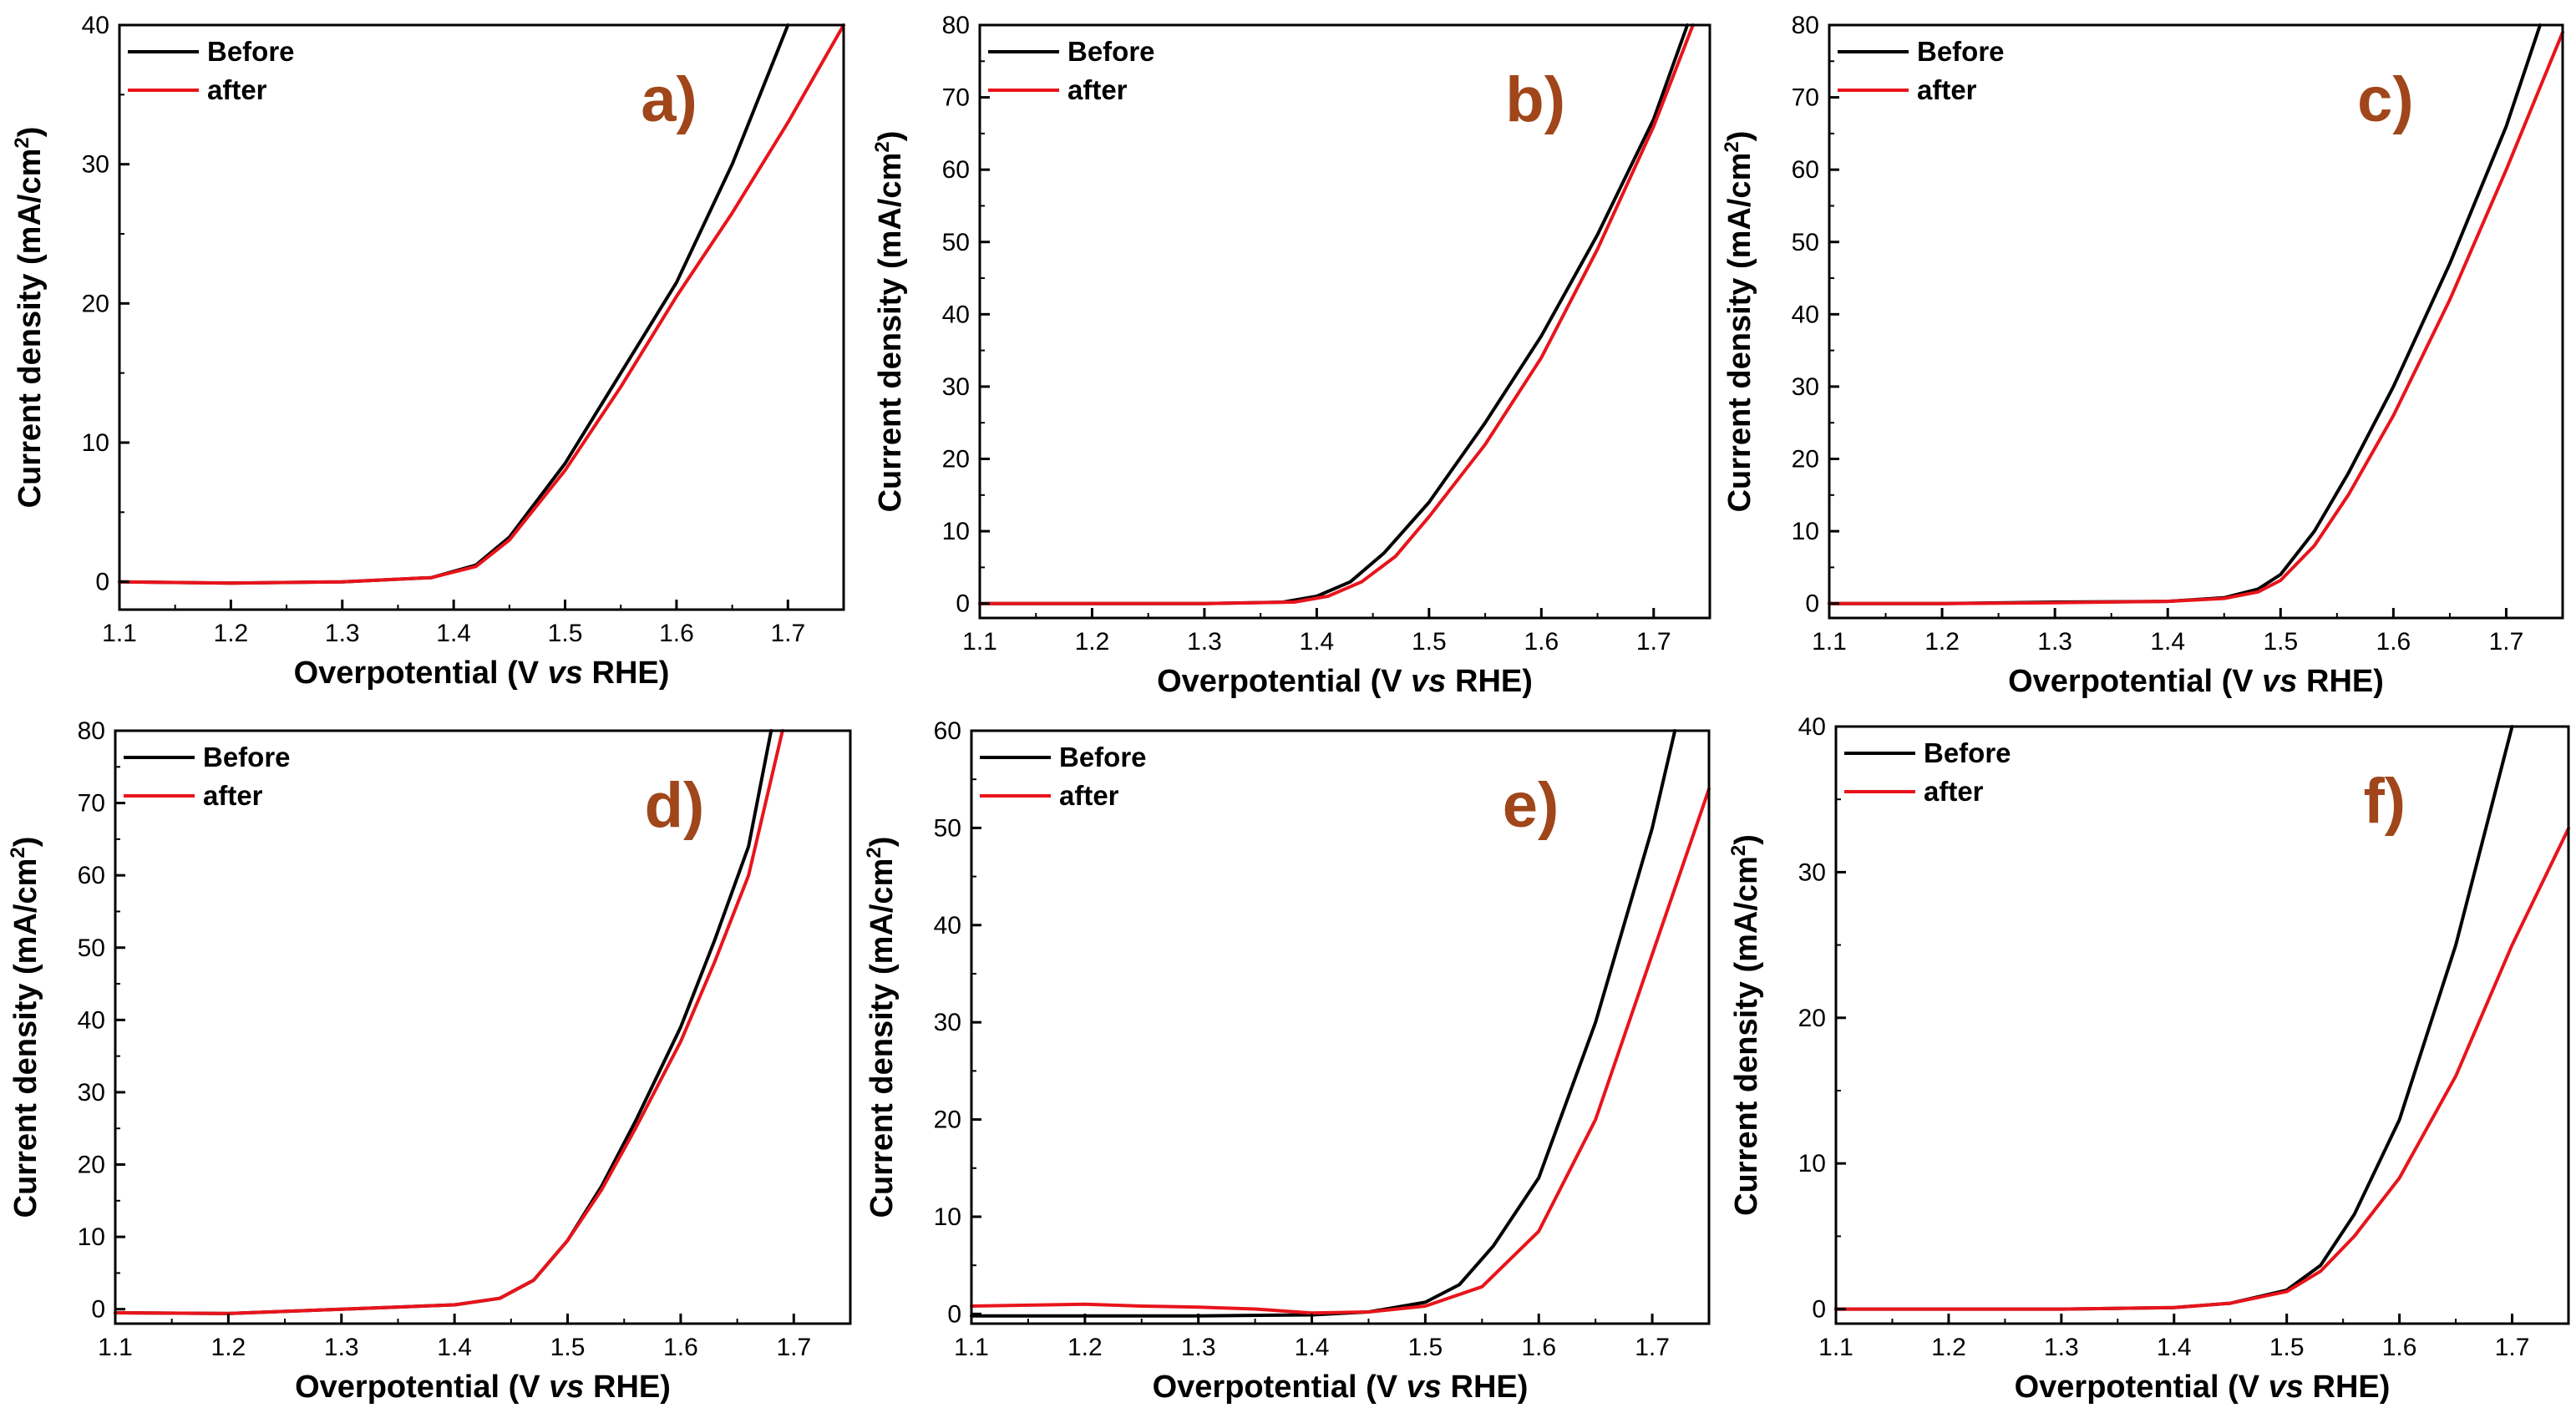  Describe the element at coordinates (1535, 99) in the screenshot. I see `panel-letter: b)` at that location.